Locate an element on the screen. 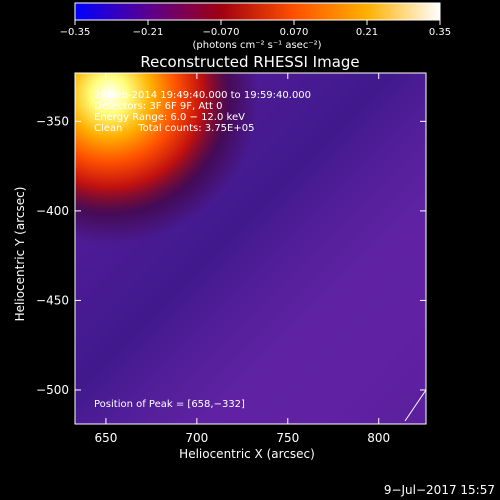 This screenshot has height=500, width=500. corner-streak is located at coordinates (415, 405).